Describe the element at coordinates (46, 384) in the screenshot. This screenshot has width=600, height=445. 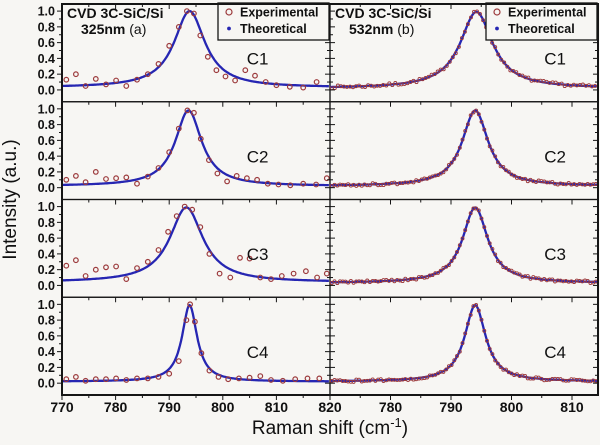
I see `y-tick-label: 0.0` at that location.